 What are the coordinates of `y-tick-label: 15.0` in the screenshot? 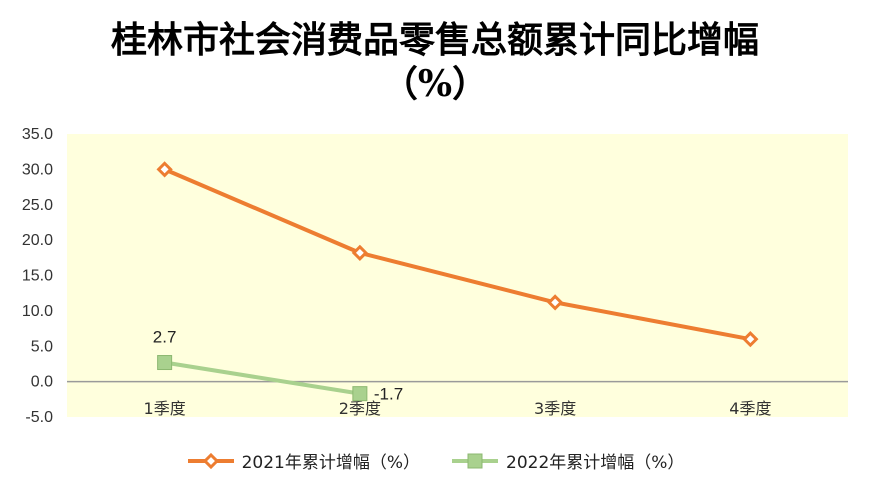 It's located at (37, 276).